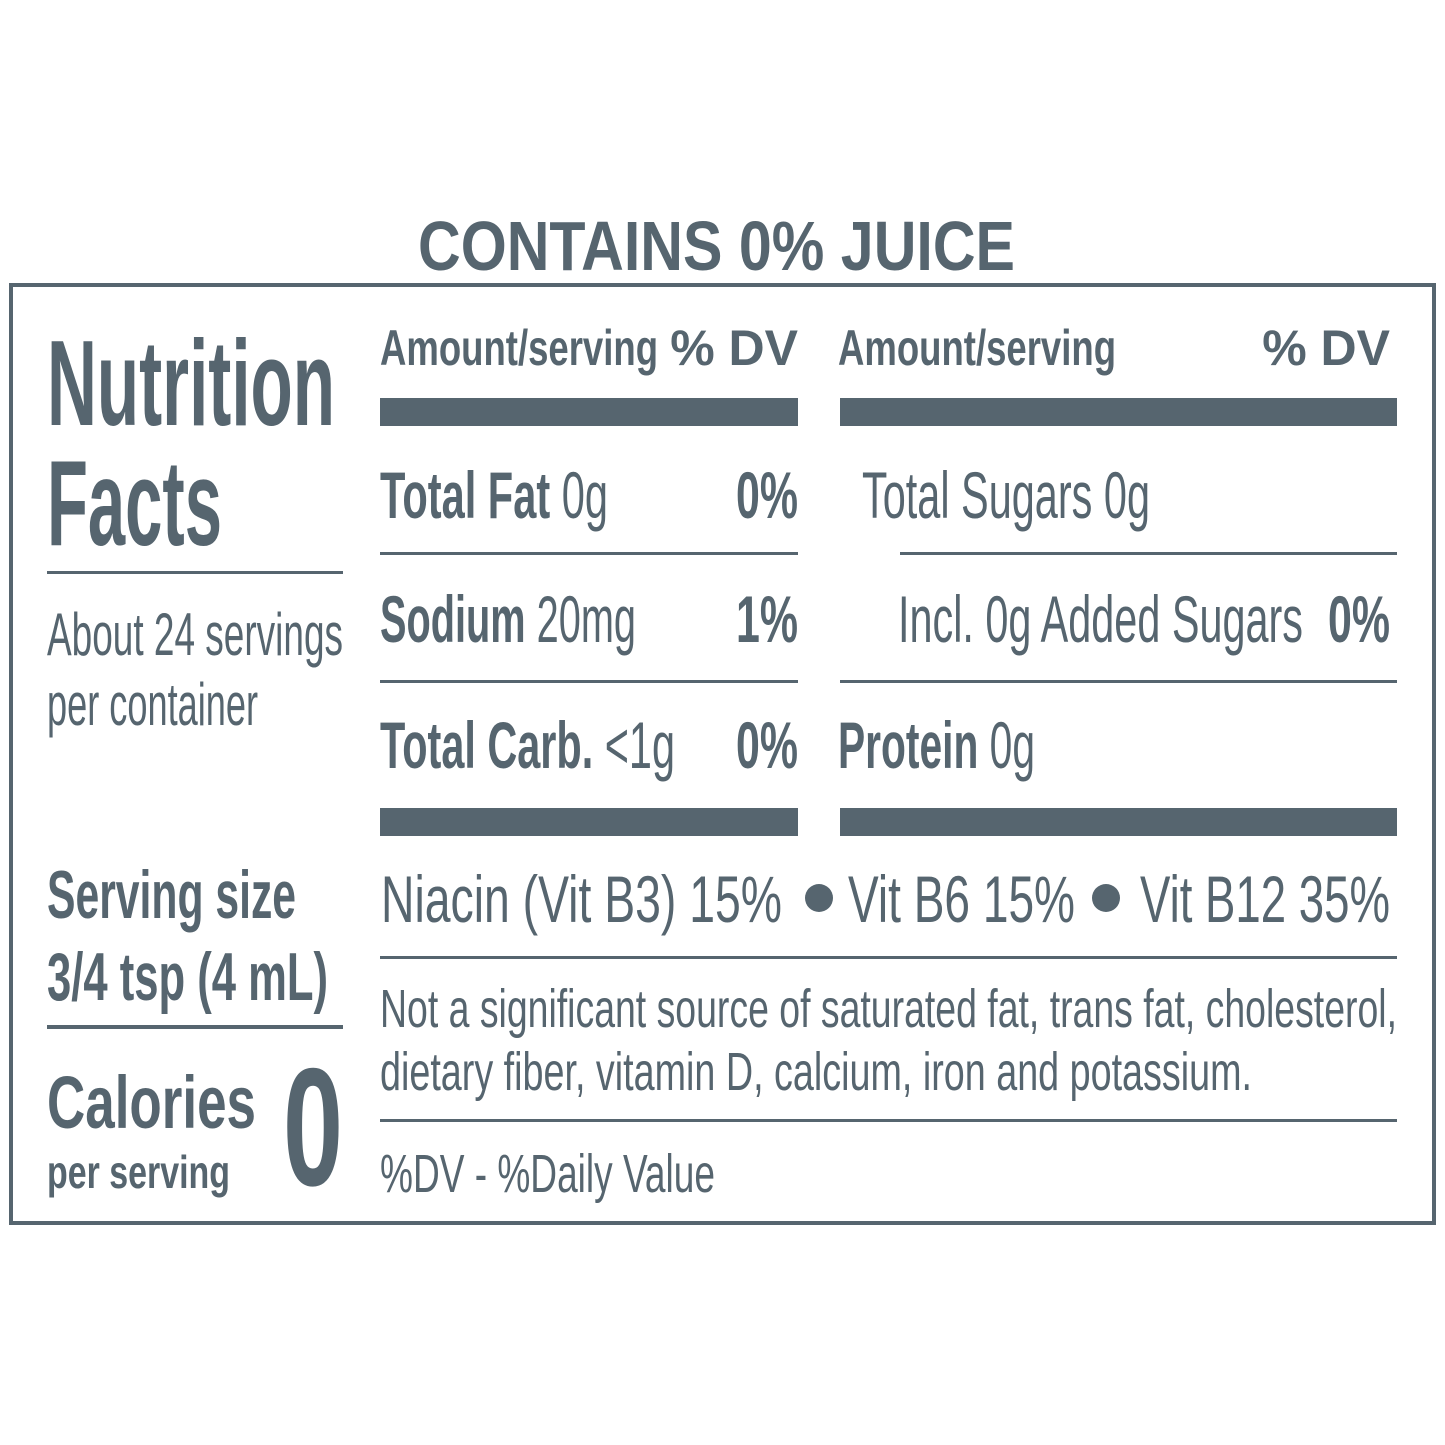 The width and height of the screenshot is (1445, 1445). Describe the element at coordinates (486, 745) in the screenshot. I see `nutrient-name: Total Carb.` at that location.